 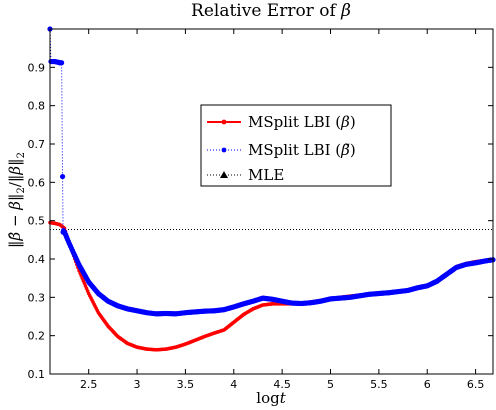 What do you see at coordinates (137, 384) in the screenshot?
I see `x-tick-label: 3` at bounding box center [137, 384].